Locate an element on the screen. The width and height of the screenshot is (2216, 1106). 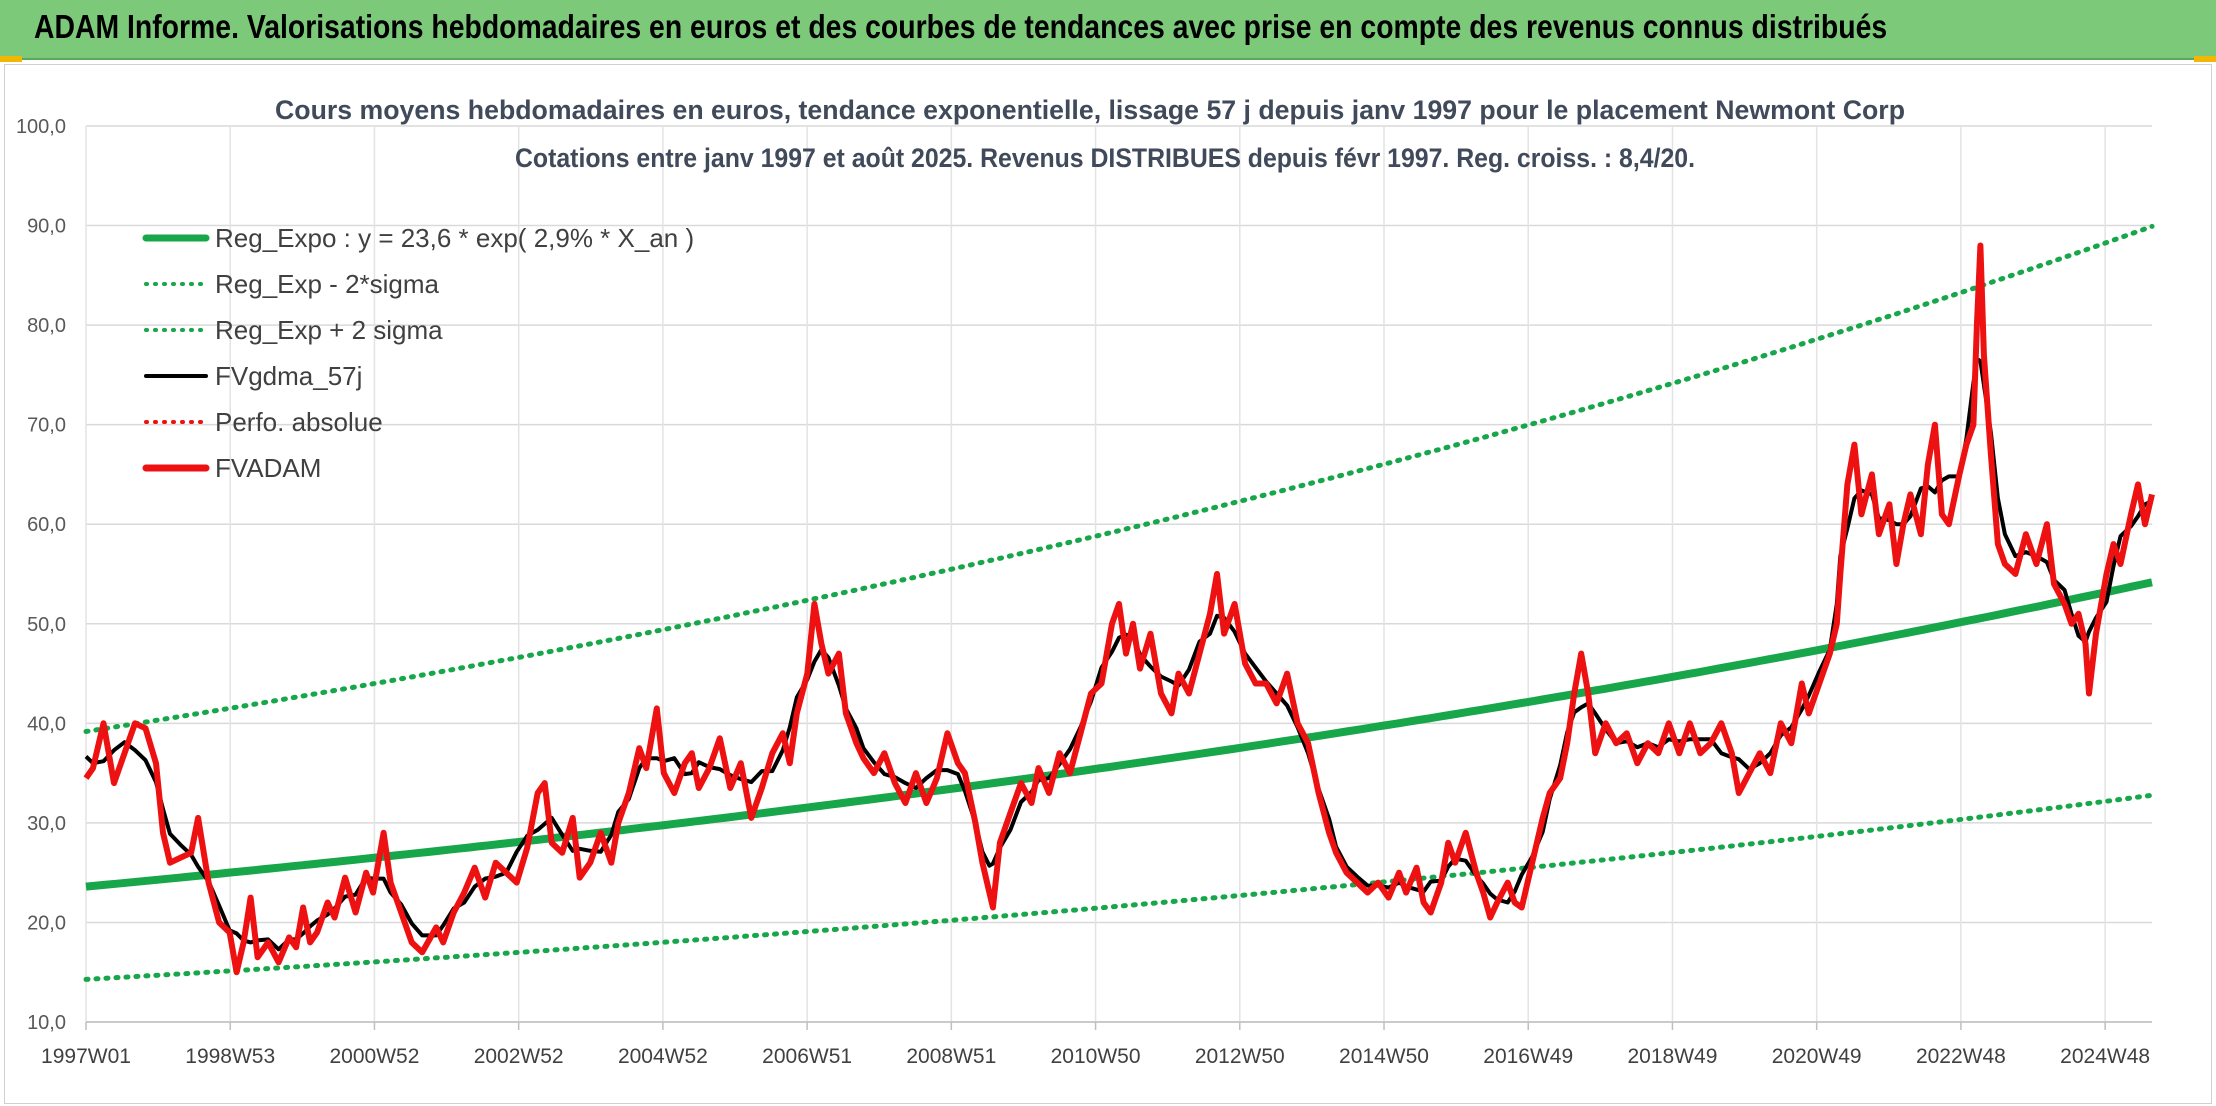
x-tick-label: 2002W52 is located at coordinates (519, 1056).